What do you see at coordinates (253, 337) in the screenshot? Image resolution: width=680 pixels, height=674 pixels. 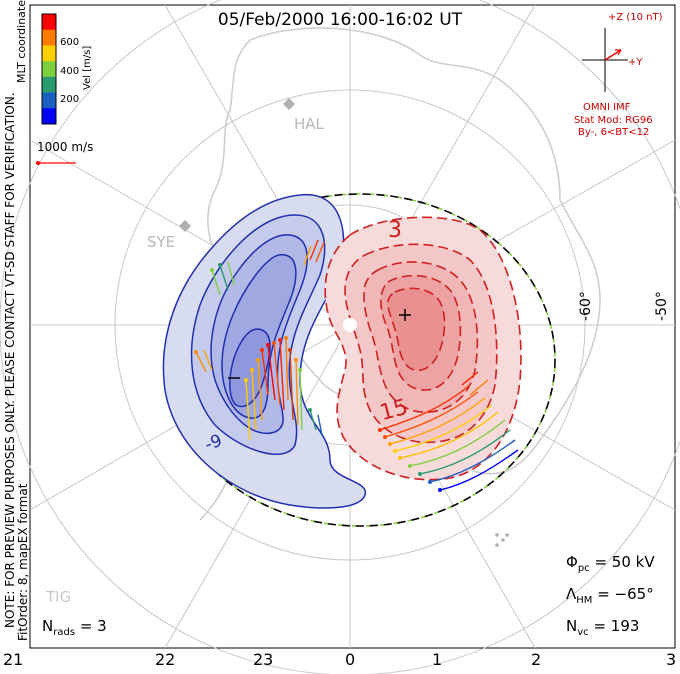 I see `velocity-vector-dots-dusk` at bounding box center [253, 337].